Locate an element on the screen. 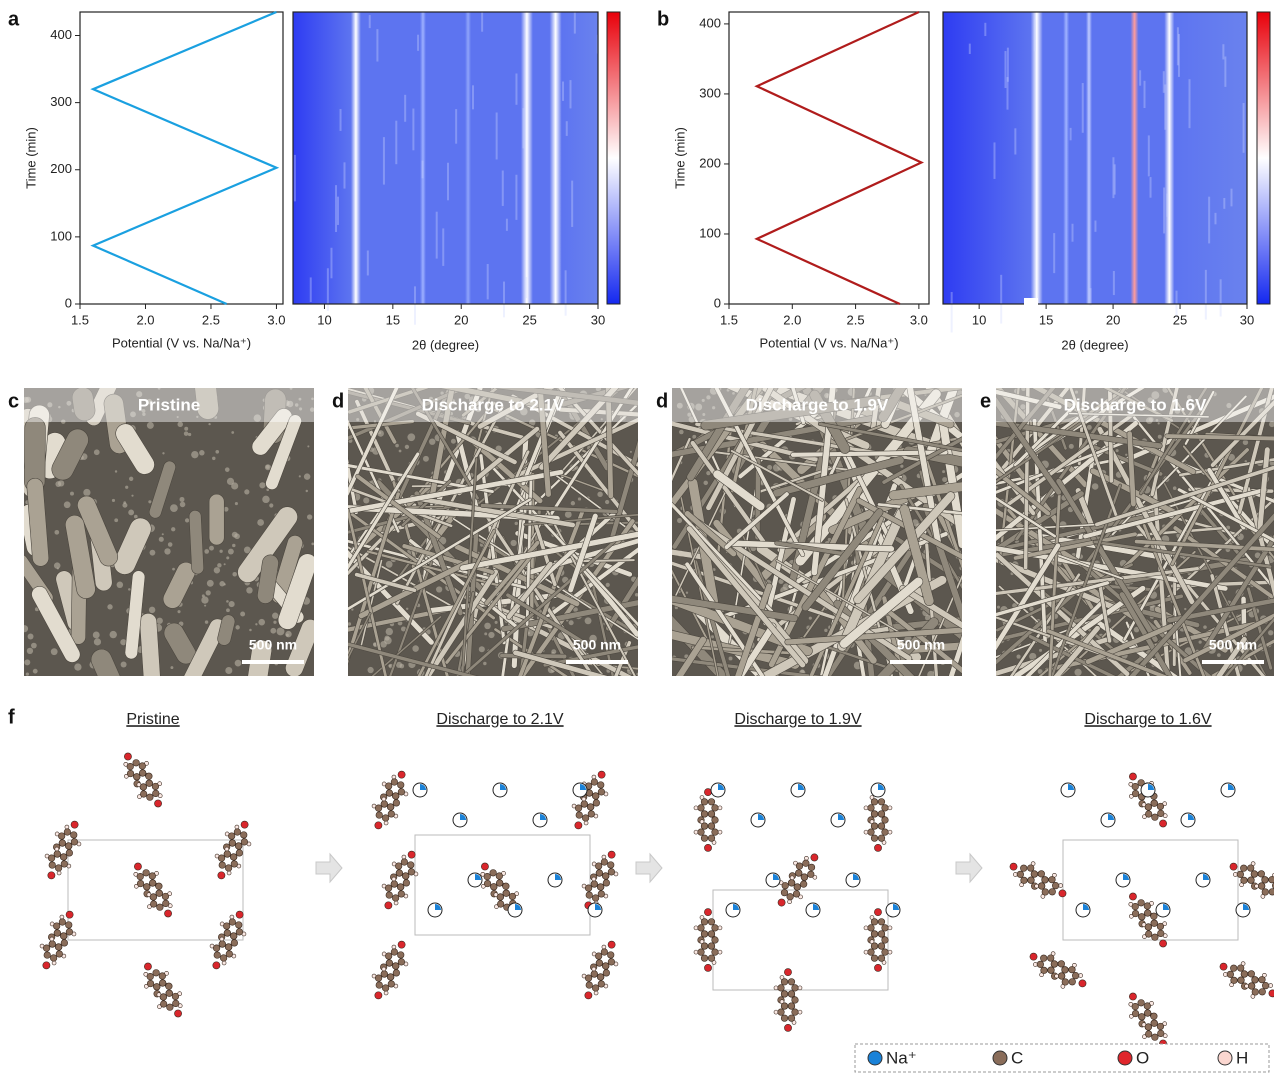 This screenshot has height=1074, width=1274. x-tick-label: 30 is located at coordinates (1247, 319).